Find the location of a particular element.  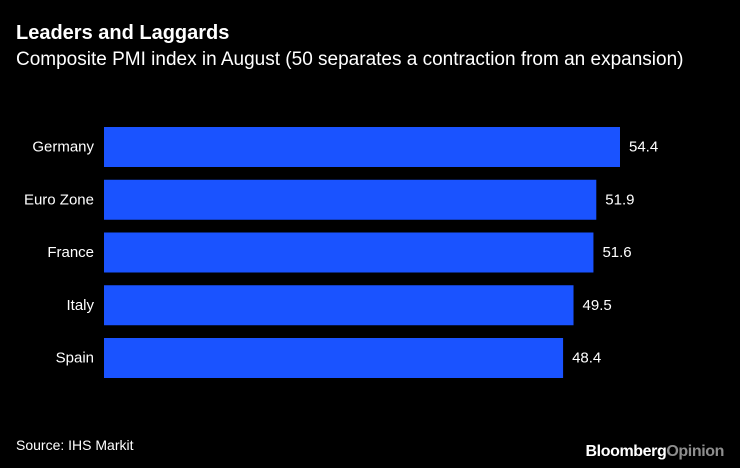

category-label: Germany is located at coordinates (63, 147).